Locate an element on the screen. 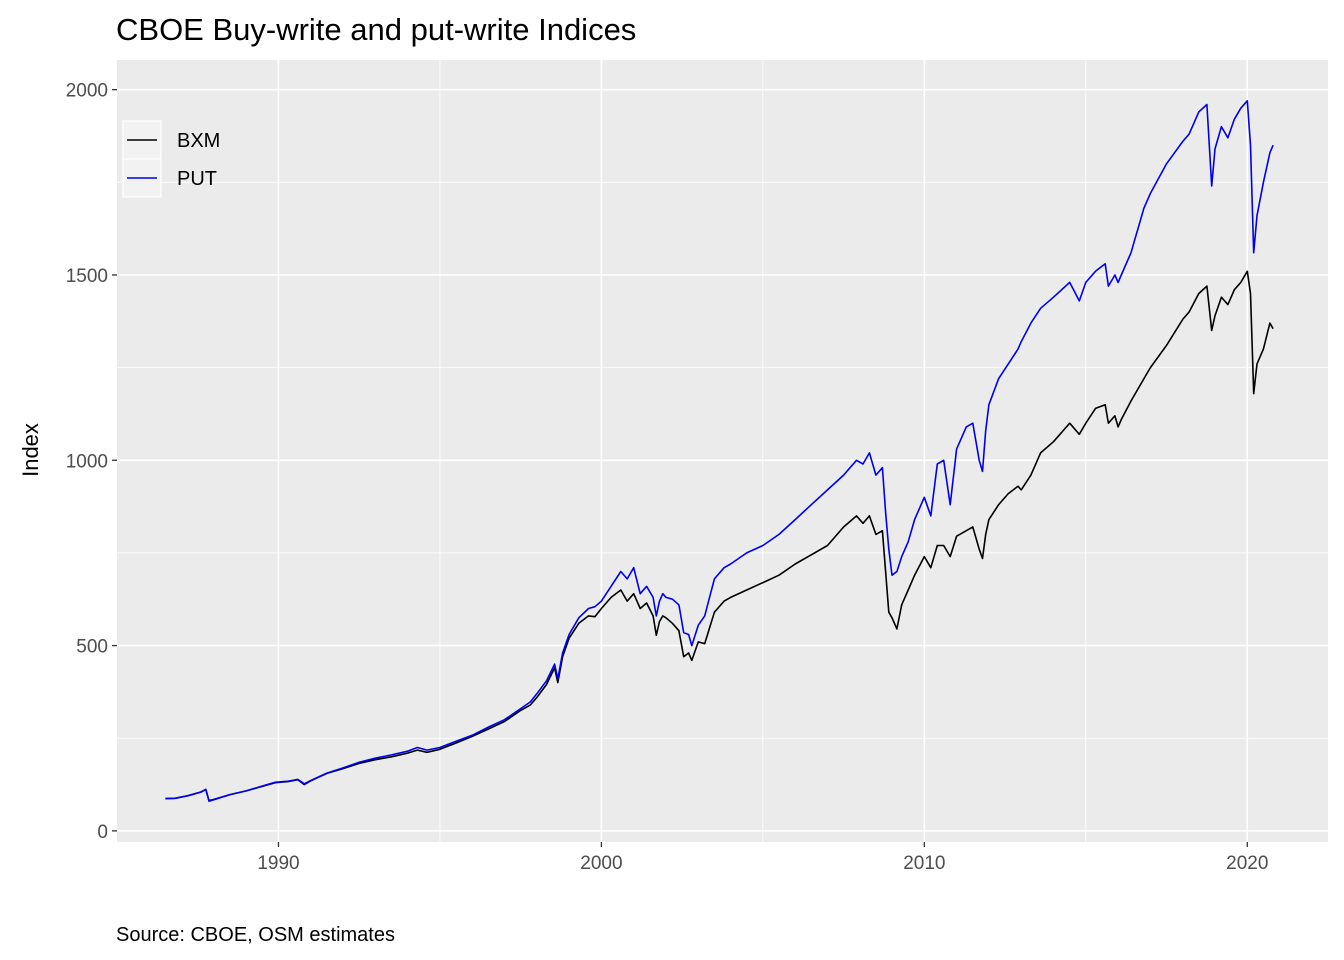 The height and width of the screenshot is (960, 1344). y-tick-label: 500 is located at coordinates (92, 647).